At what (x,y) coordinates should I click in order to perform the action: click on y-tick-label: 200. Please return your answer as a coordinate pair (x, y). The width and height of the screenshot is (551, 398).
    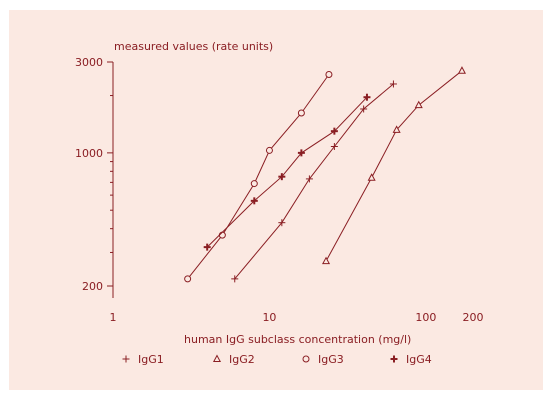
    Looking at the image, I should click on (92, 286).